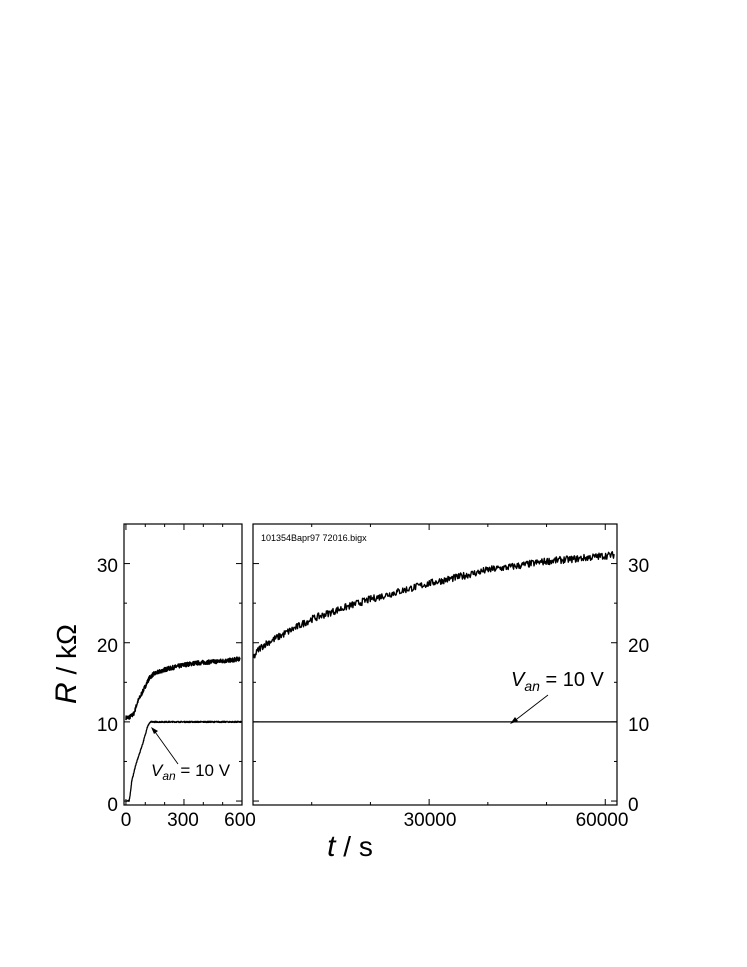  I want to click on right-tick-labels: 0 10 20 30 30000 60000, so click(527, 693).